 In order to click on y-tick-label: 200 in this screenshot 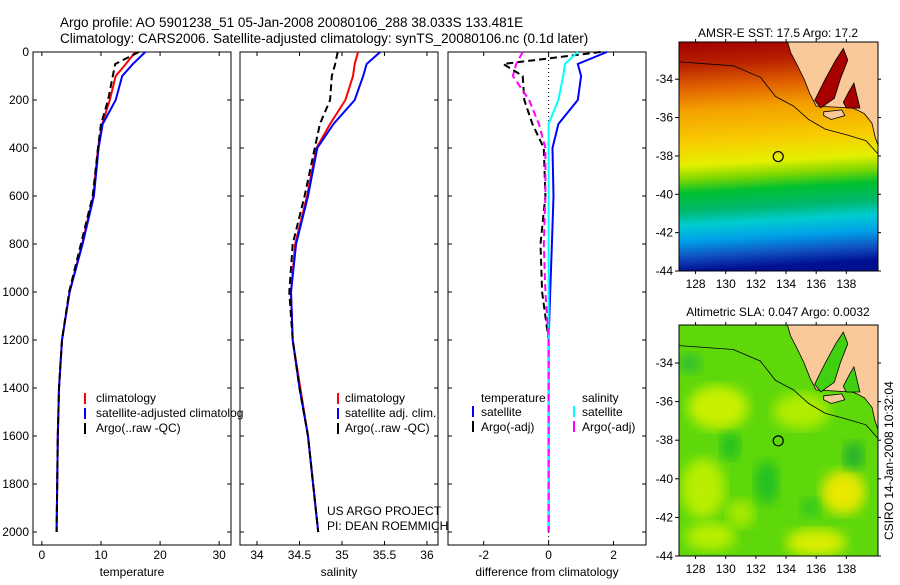, I will do `click(19, 100)`.